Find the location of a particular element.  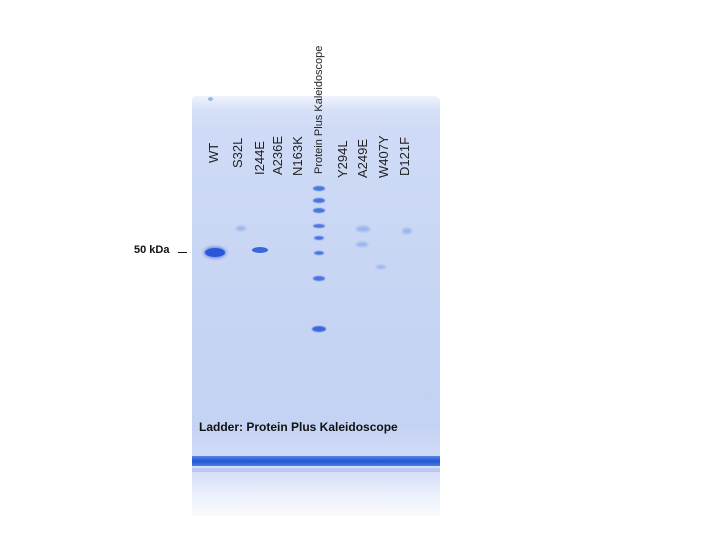

lane-label-y294l: Y294L is located at coordinates (342, 159).